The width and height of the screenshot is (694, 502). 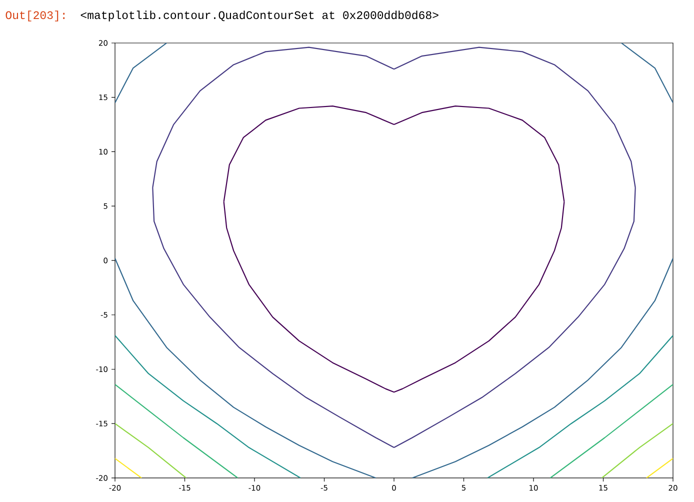 I want to click on text: <matplotlib.contour.QuadContourSet at 0x2000ddb0d68>, so click(x=259, y=16).